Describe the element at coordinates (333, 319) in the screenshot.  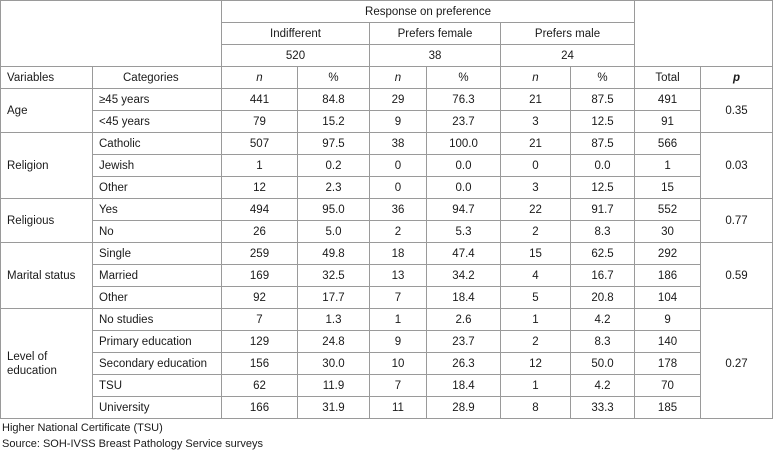
I see `pct-indifferent-cell: 1.3` at that location.